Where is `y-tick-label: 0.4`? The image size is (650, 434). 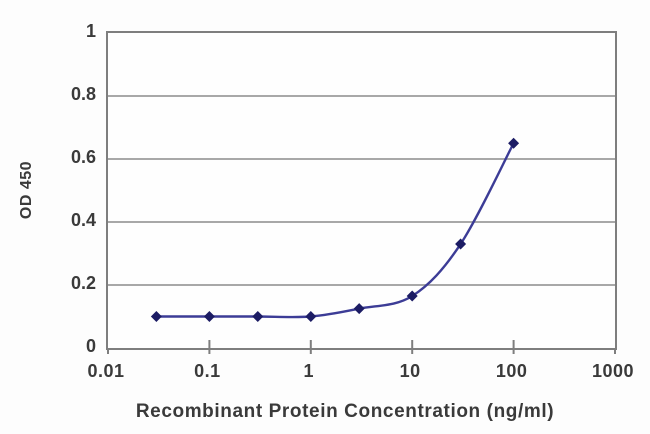 y-tick-label: 0.4 is located at coordinates (83, 220).